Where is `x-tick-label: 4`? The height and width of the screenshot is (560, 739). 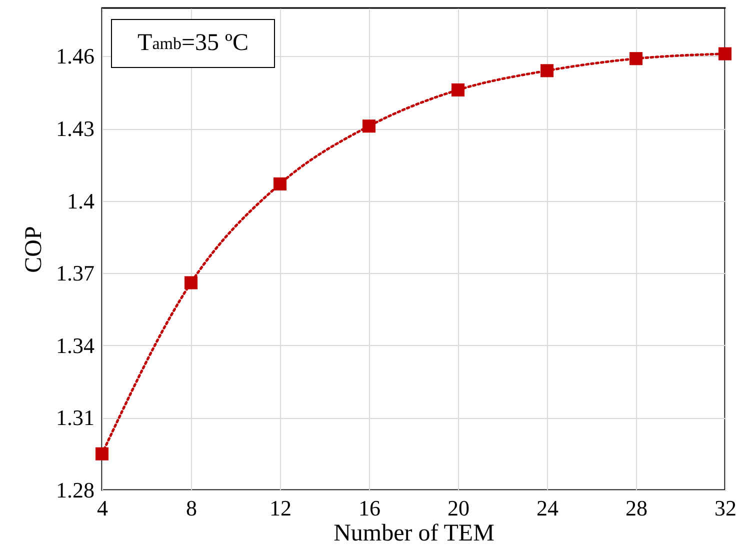 x-tick-label: 4 is located at coordinates (102, 508).